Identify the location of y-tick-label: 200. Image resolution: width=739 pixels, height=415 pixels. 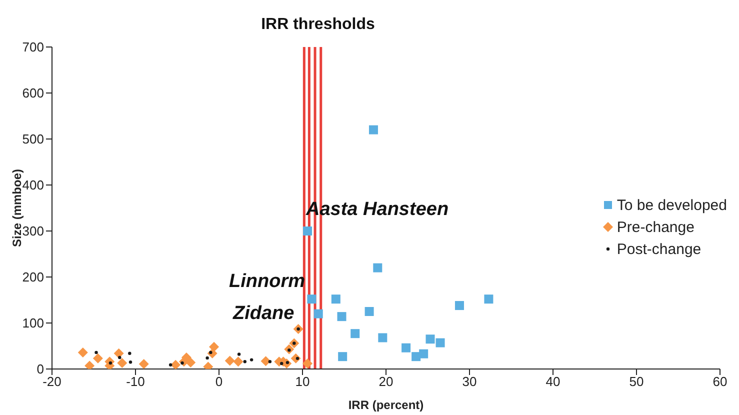
(33, 277).